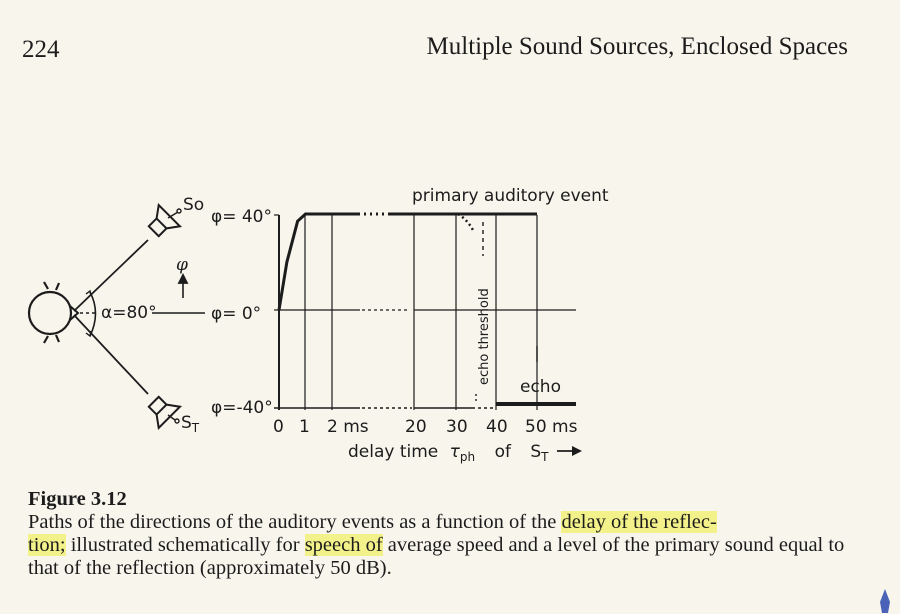 The height and width of the screenshot is (614, 900). I want to click on x-axis-arrow-icon, so click(569, 451).